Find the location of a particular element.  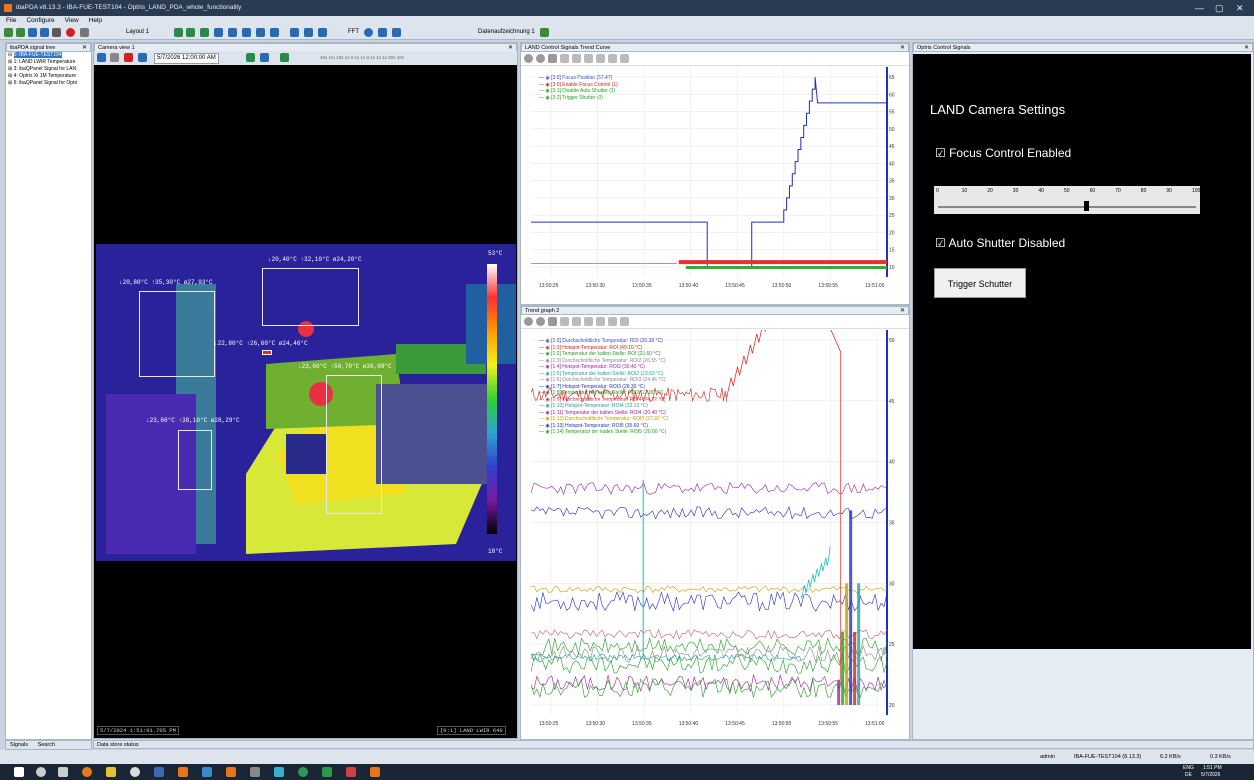

shutter-checkbox: ☑ Auto Shutter Disabled is located at coordinates (1000, 243).